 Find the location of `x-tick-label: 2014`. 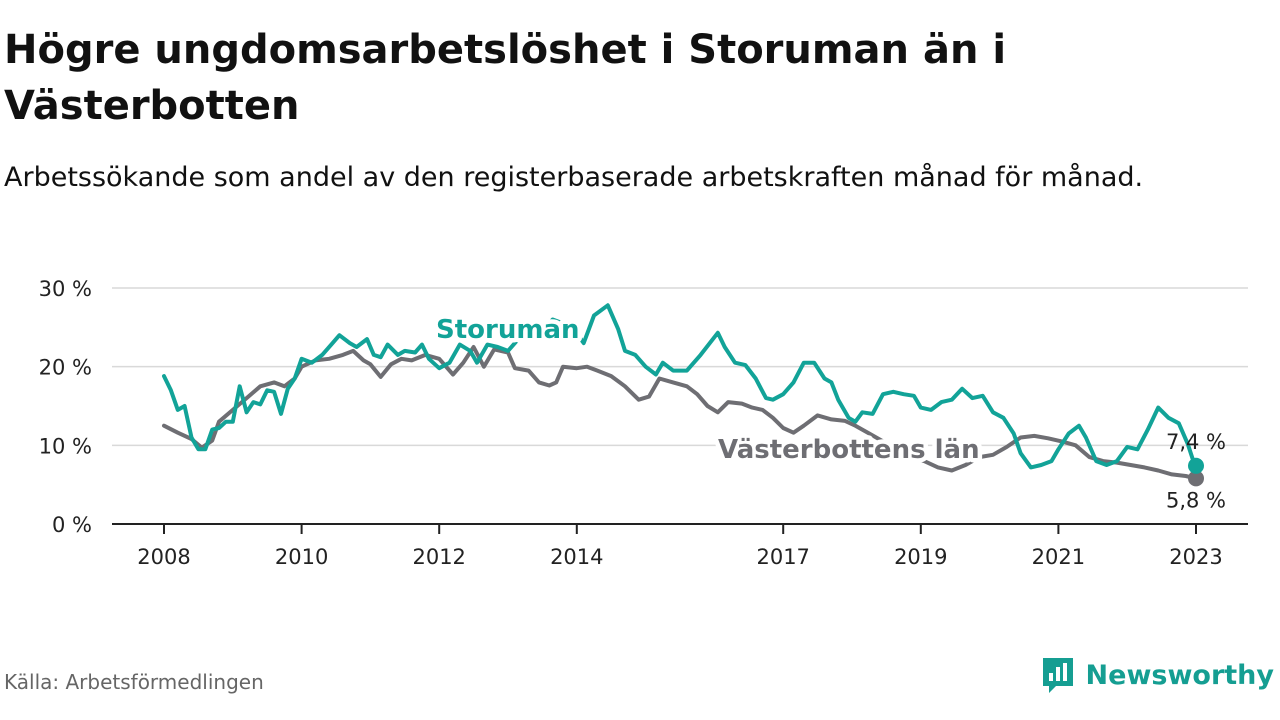

x-tick-label: 2014 is located at coordinates (576, 557).